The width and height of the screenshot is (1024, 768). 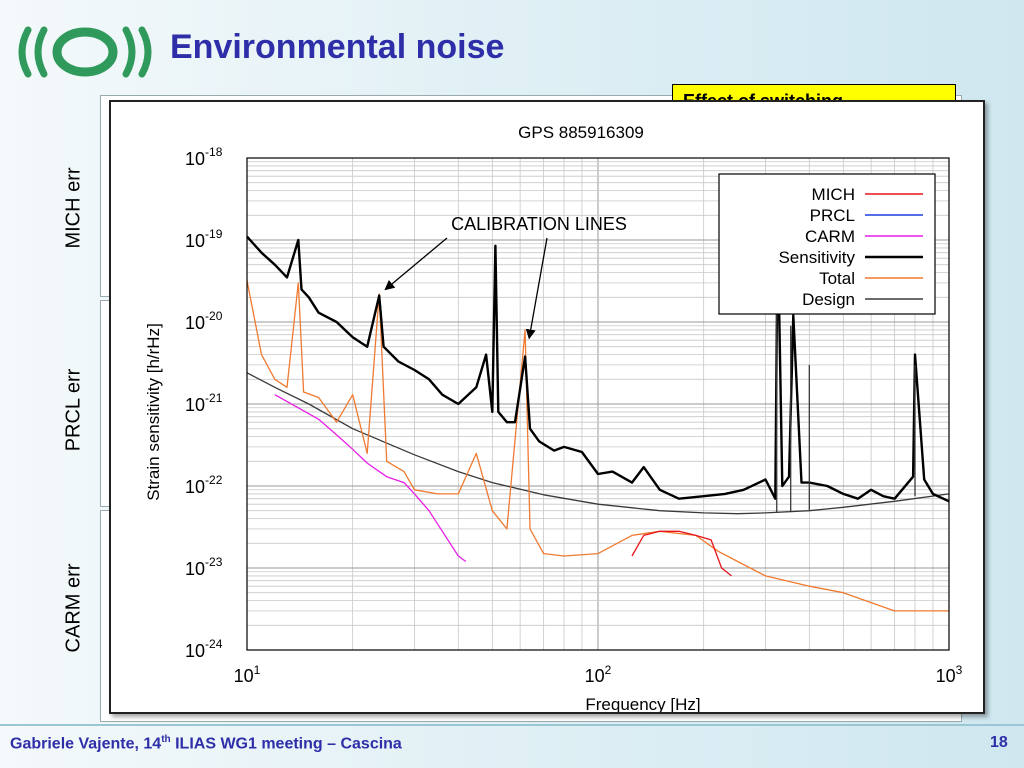 I want to click on legend-label-sensitivity: Sensitivity, so click(x=816, y=257).